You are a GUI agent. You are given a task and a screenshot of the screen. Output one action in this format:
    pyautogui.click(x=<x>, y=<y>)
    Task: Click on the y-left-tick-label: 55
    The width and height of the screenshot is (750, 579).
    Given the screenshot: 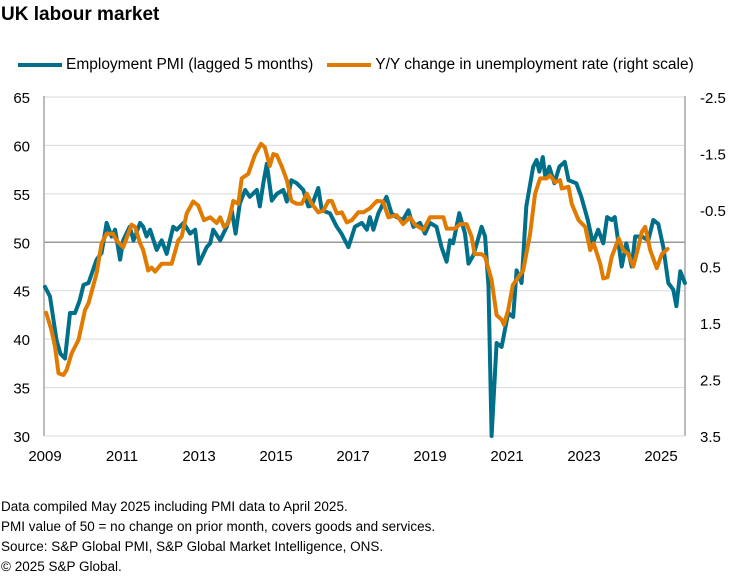 What is the action you would take?
    pyautogui.click(x=21, y=195)
    